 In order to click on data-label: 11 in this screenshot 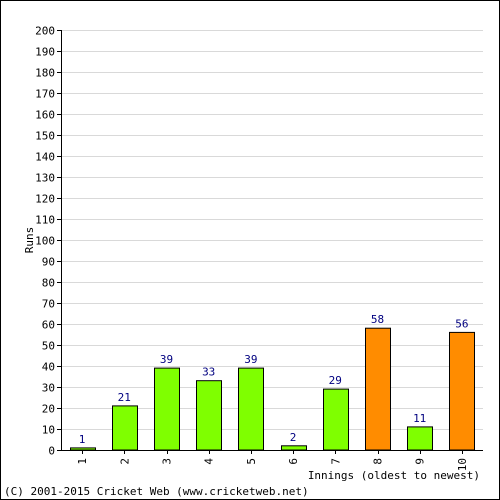, I will do `click(419, 418)`.